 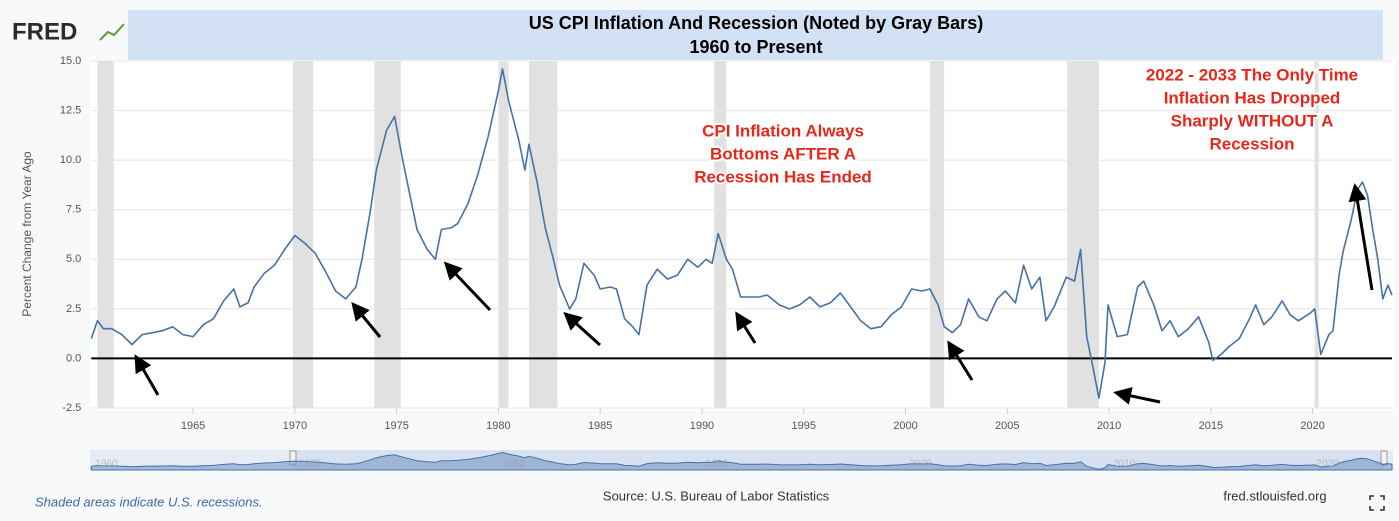 I want to click on annotation: Recession, so click(x=1251, y=143).